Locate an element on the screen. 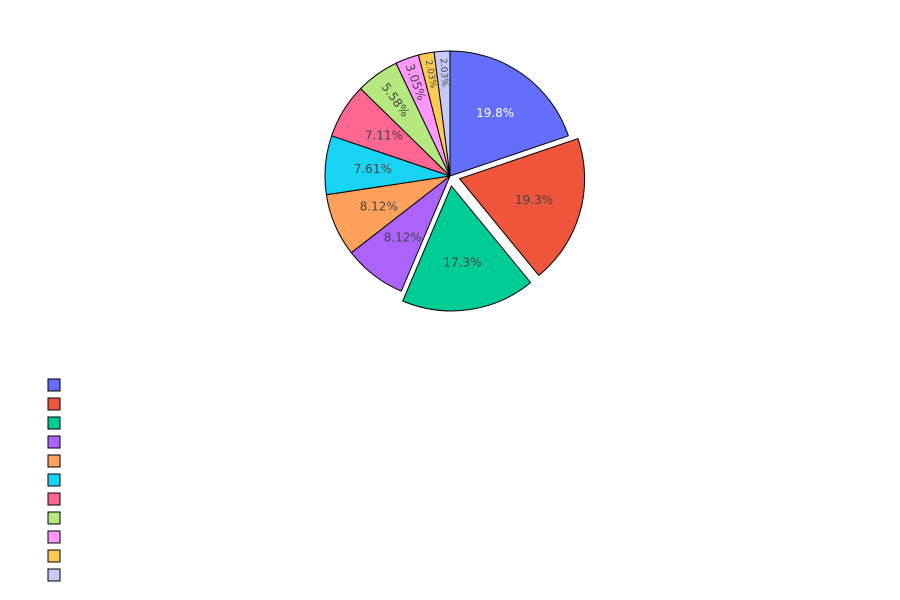 The width and height of the screenshot is (900, 600). pie-slice-label: 7.11% is located at coordinates (384, 135).